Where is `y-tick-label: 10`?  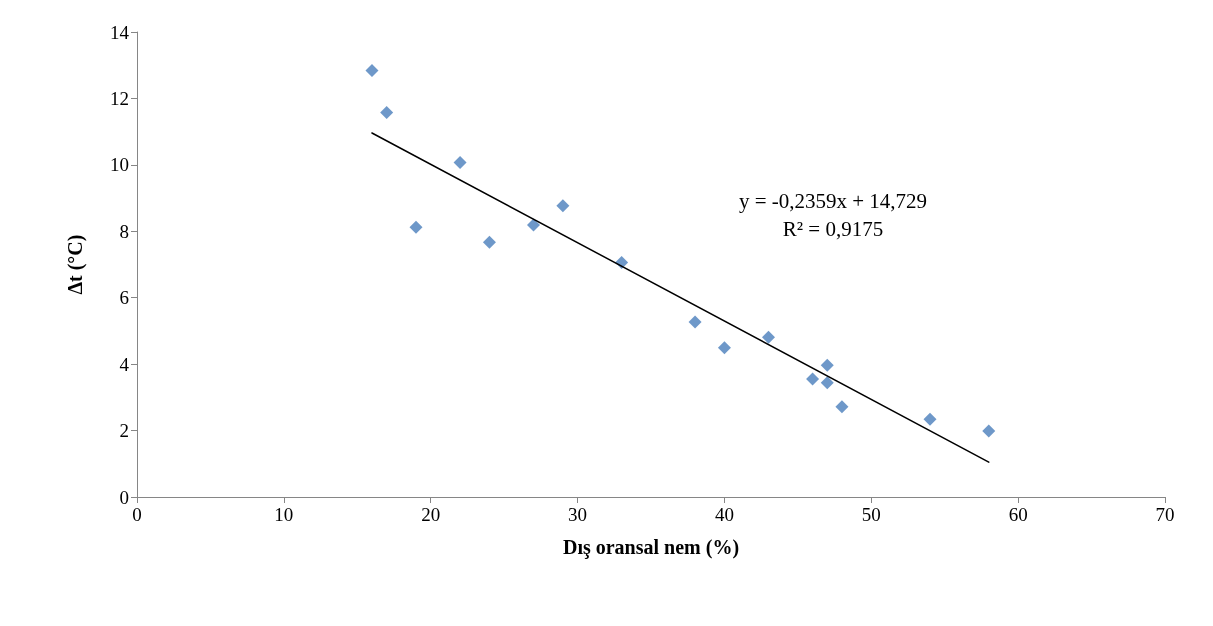 y-tick-label: 10 is located at coordinates (119, 165).